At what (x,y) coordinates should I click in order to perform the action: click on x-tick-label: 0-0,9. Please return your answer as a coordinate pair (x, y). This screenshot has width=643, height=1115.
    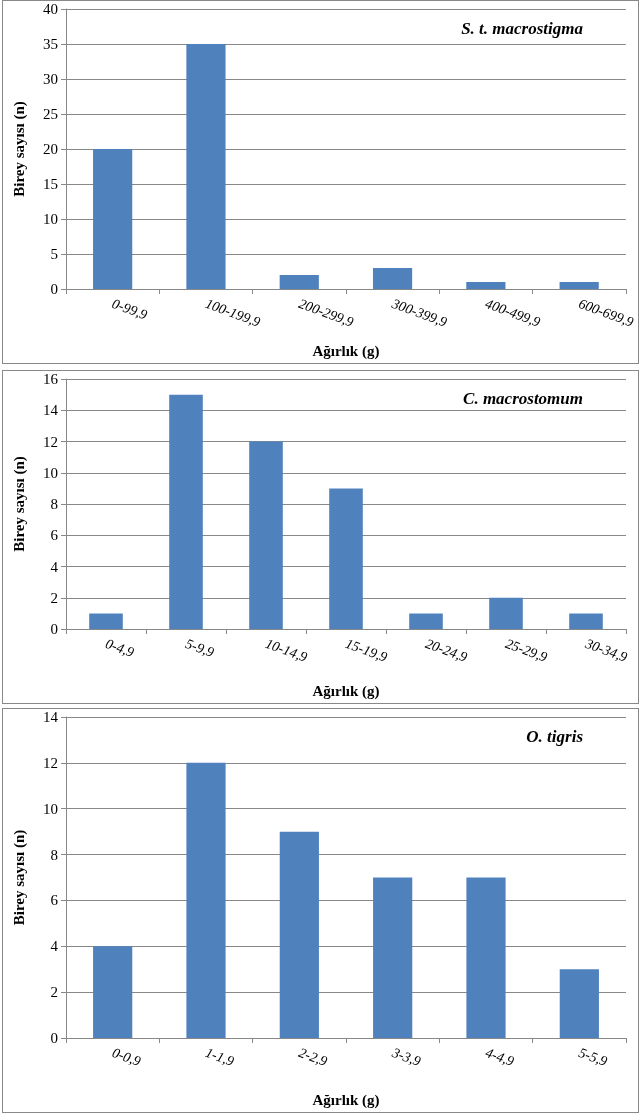
    Looking at the image, I should click on (126, 1057).